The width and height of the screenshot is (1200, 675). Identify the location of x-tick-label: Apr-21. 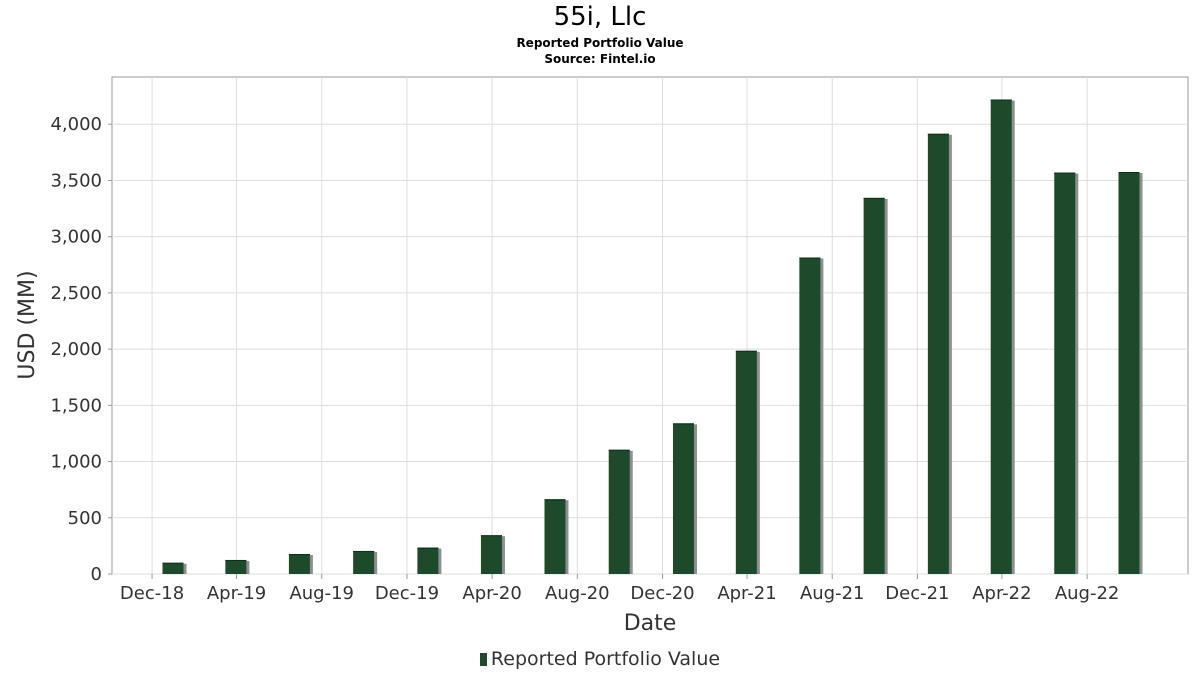
(746, 593).